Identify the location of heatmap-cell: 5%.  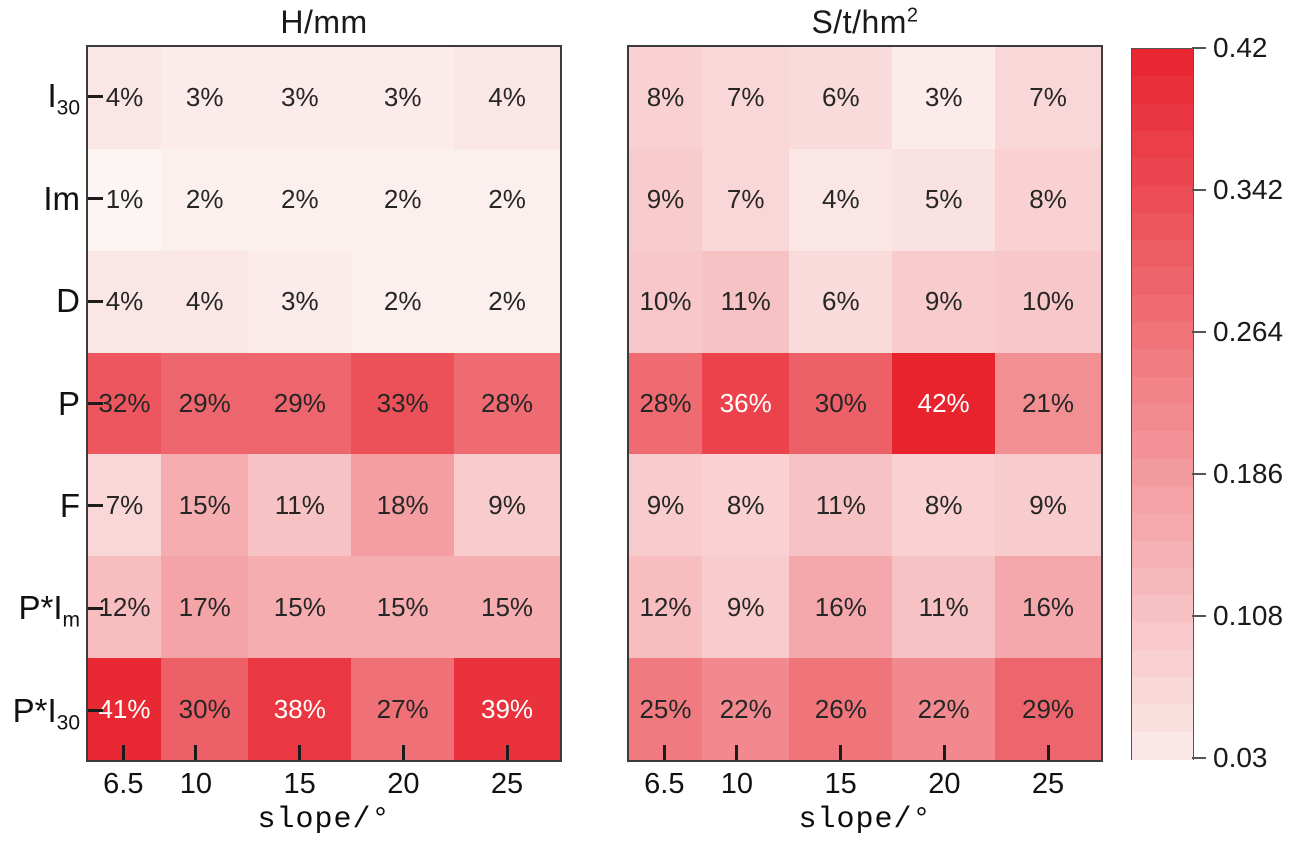
(944, 199).